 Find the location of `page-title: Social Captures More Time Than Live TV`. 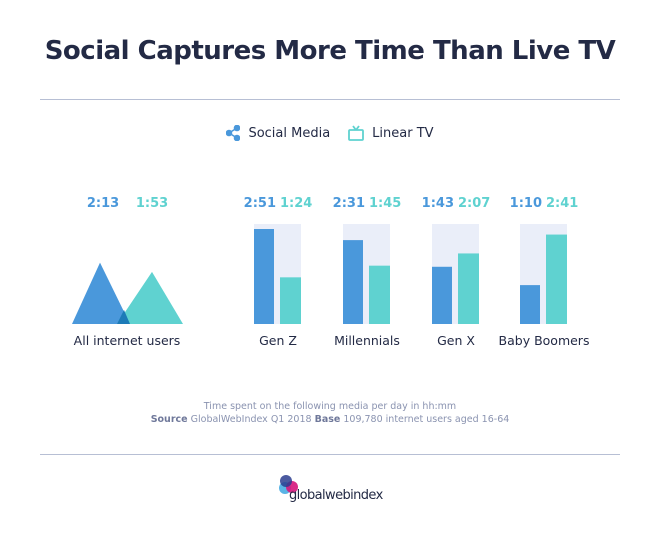

page-title: Social Captures More Time Than Live TV is located at coordinates (330, 51).